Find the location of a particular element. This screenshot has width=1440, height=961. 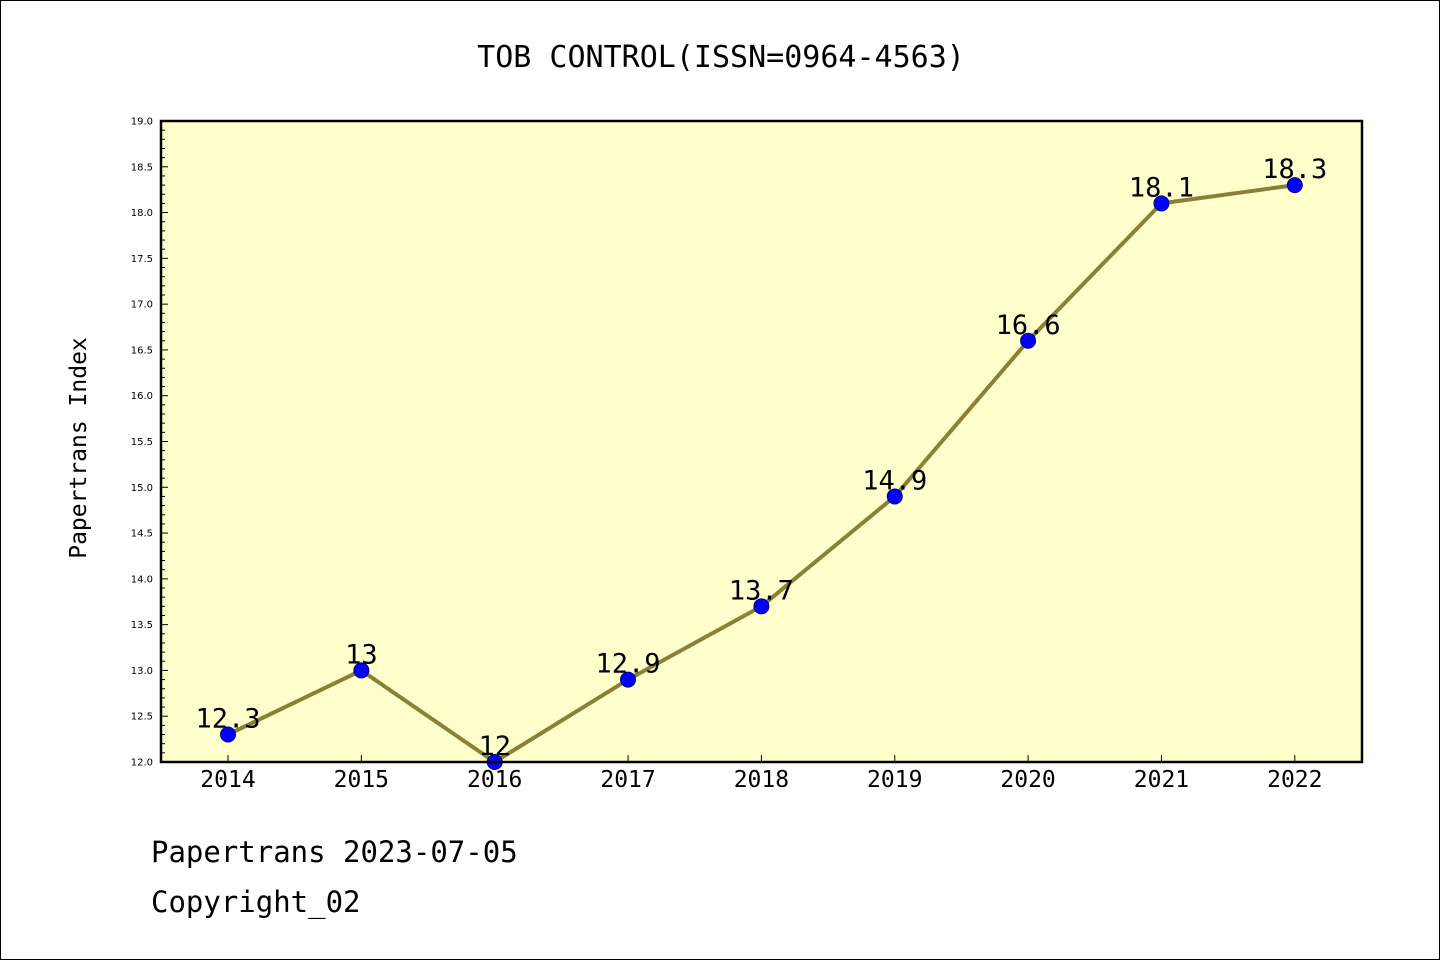

y-tick-label: 13.0 is located at coordinates (142, 671).